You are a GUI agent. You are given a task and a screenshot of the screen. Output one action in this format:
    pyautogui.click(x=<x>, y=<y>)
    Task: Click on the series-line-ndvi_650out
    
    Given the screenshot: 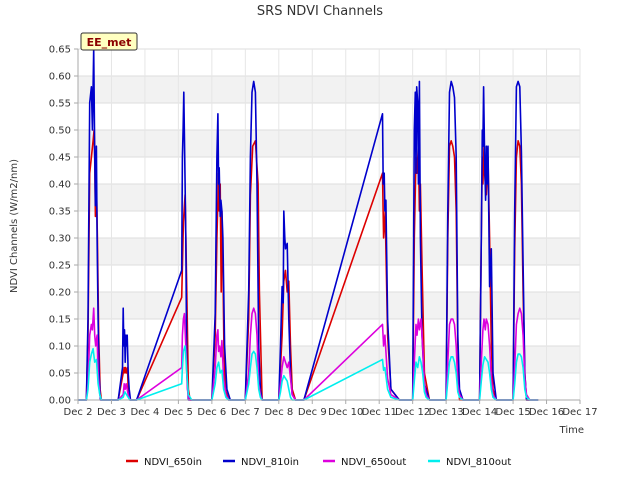 What is the action you would take?
    pyautogui.click(x=308, y=354)
    